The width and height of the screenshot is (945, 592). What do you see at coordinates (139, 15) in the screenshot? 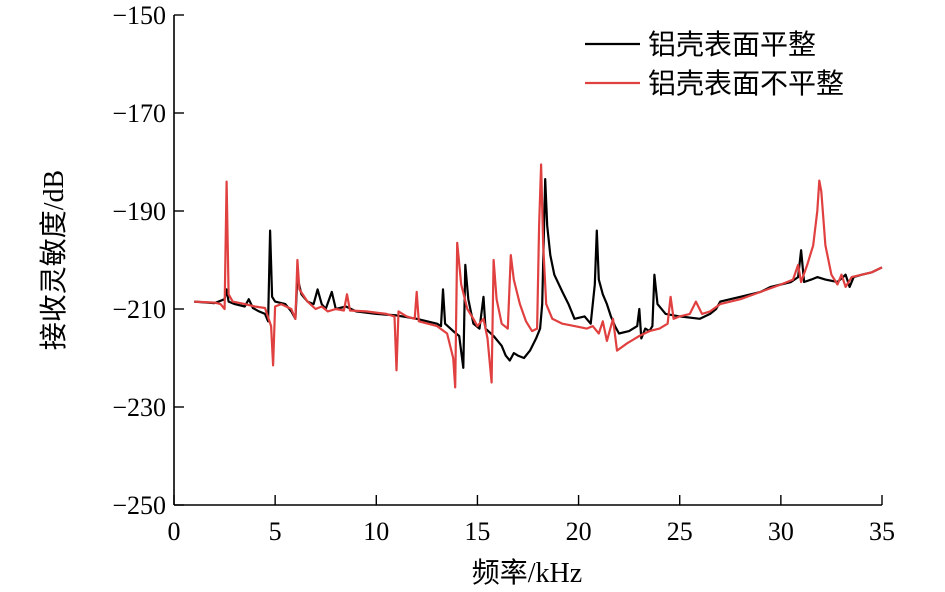
I see `y-tick-label: −150` at bounding box center [139, 15].